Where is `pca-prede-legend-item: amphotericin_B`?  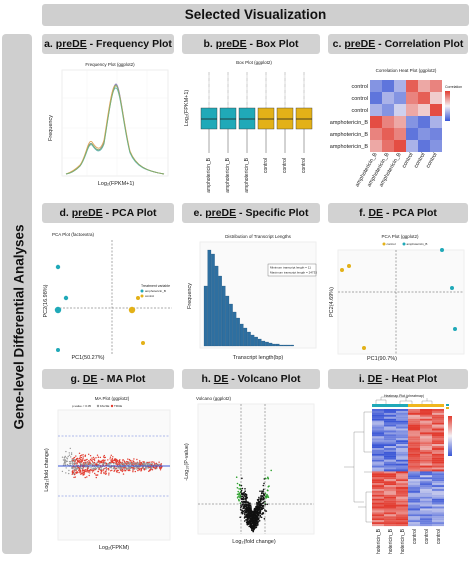 pca-prede-legend-item: amphotericin_B is located at coordinates (155, 291).